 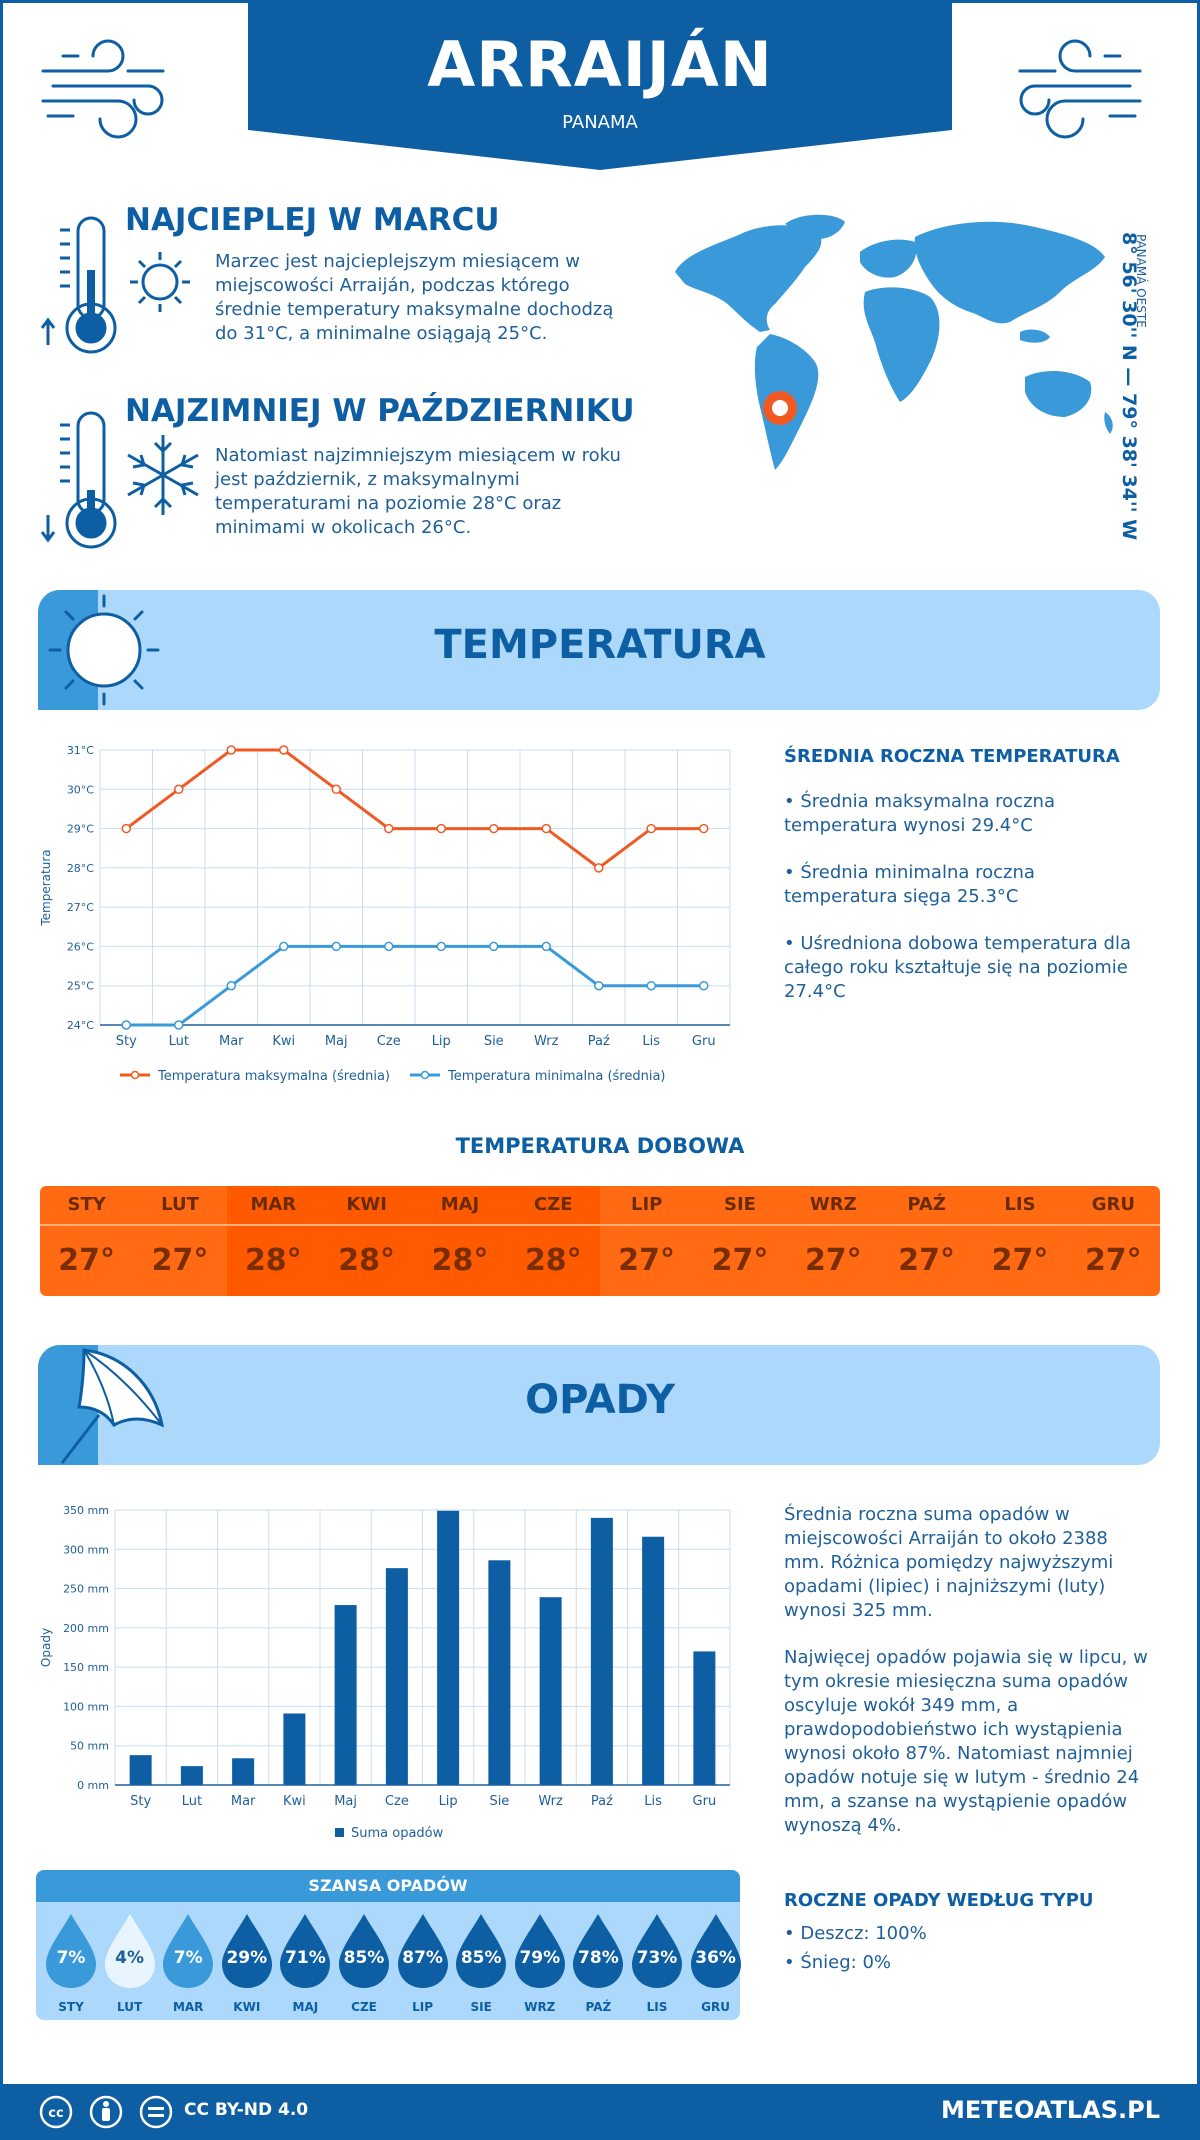 What do you see at coordinates (553, 1241) in the screenshot?
I see `daily-temp-cell: CZE 28°` at bounding box center [553, 1241].